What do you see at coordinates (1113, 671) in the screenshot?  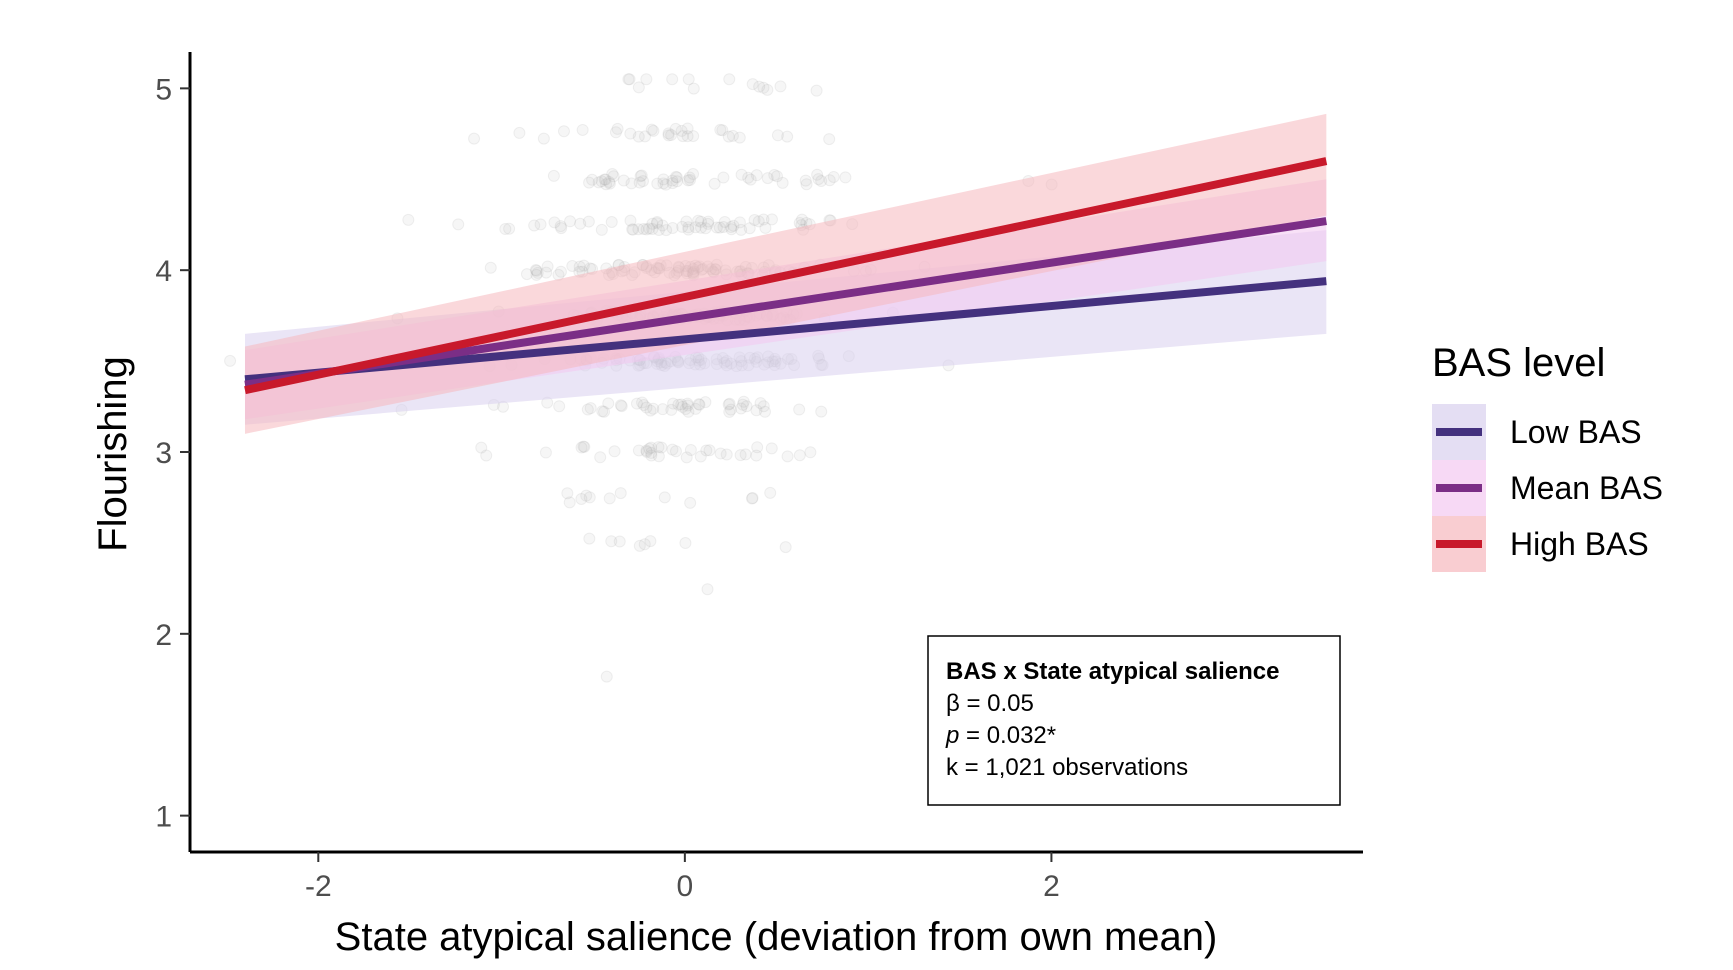 I see `annotation-title: BAS x State atypical salience` at bounding box center [1113, 671].